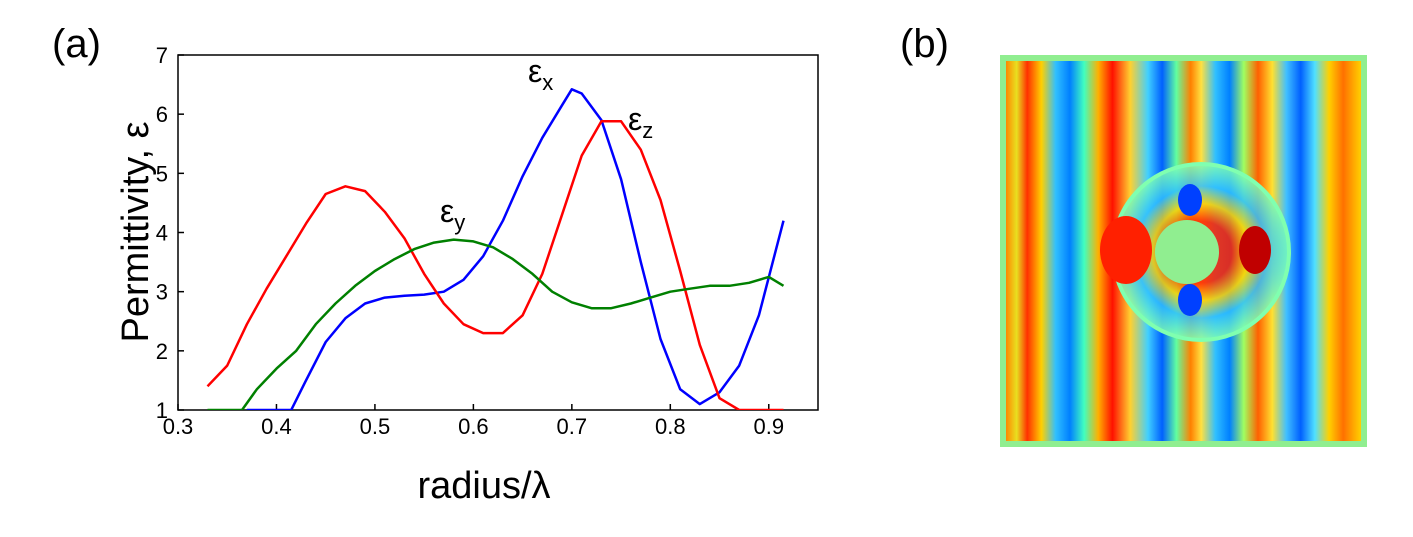 The image size is (1413, 537). Describe the element at coordinates (162, 292) in the screenshot. I see `y-tick-label: 3` at that location.